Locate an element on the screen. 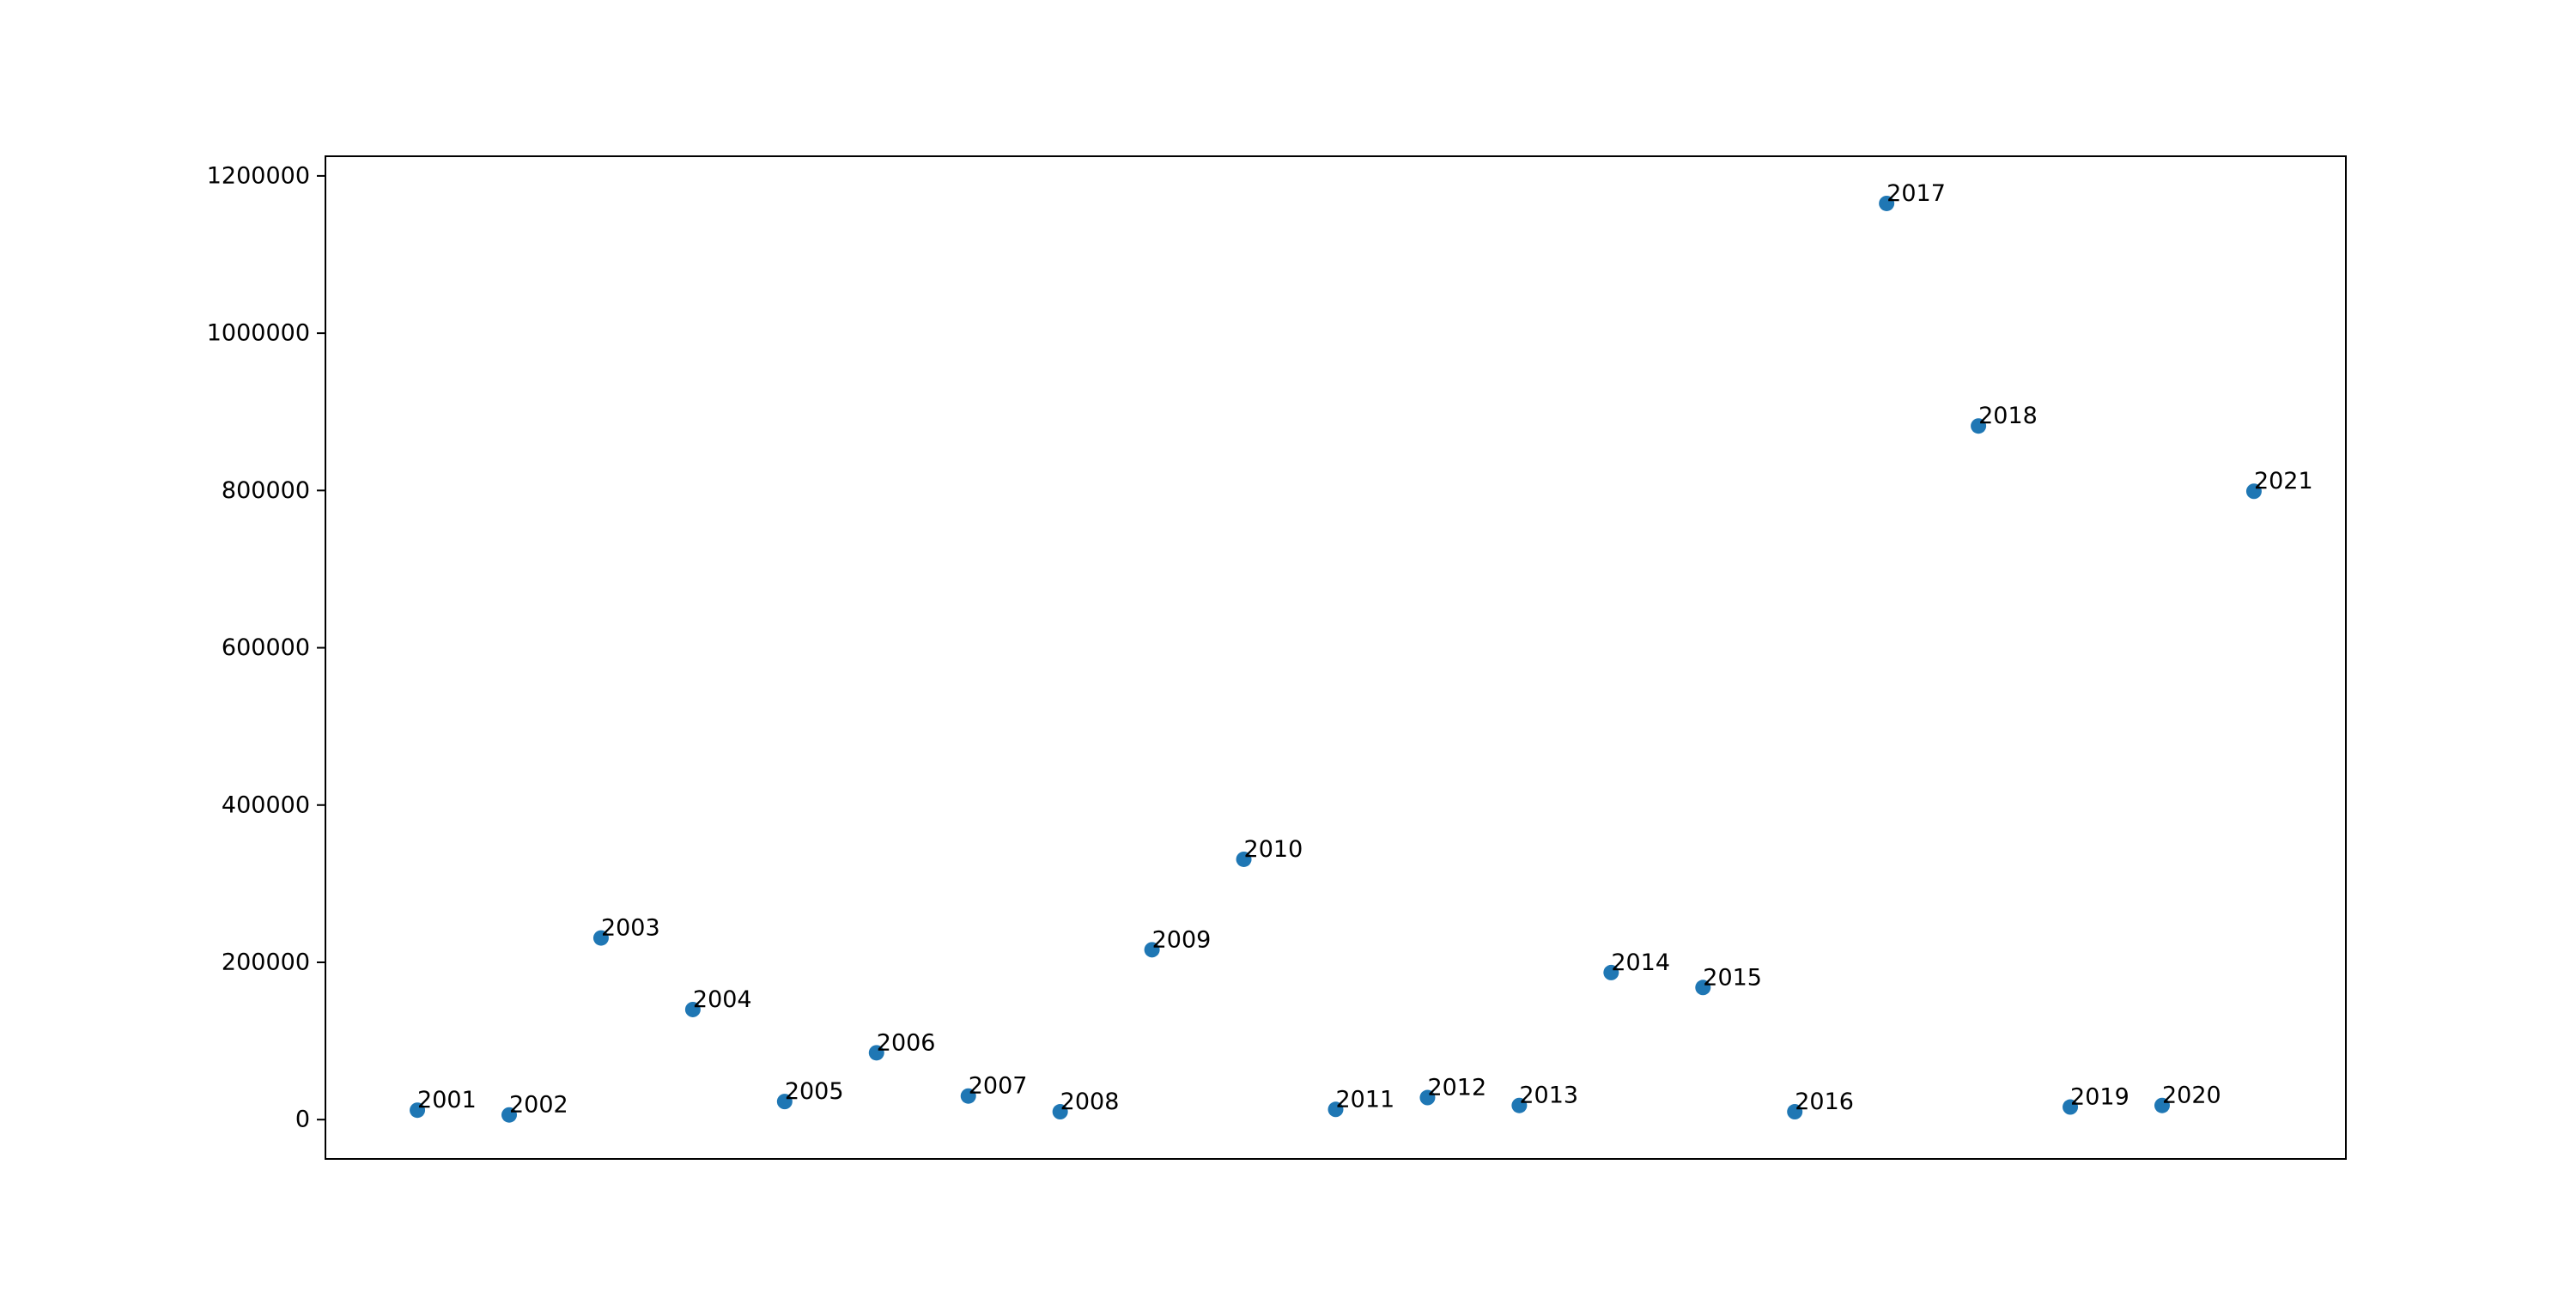 The image size is (2576, 1292). y-tick-label: 1200000 is located at coordinates (258, 175).